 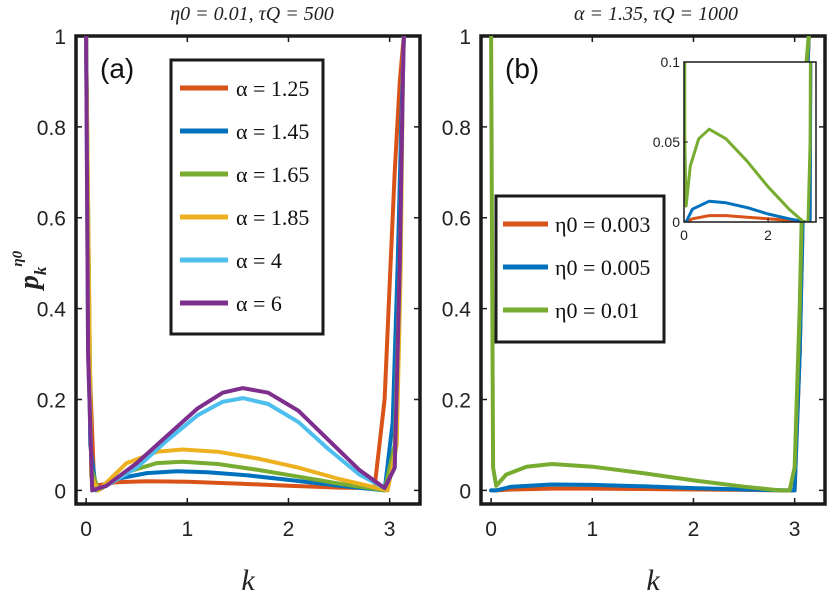 I want to click on panel-b-xtick-label: 2, so click(x=694, y=529).